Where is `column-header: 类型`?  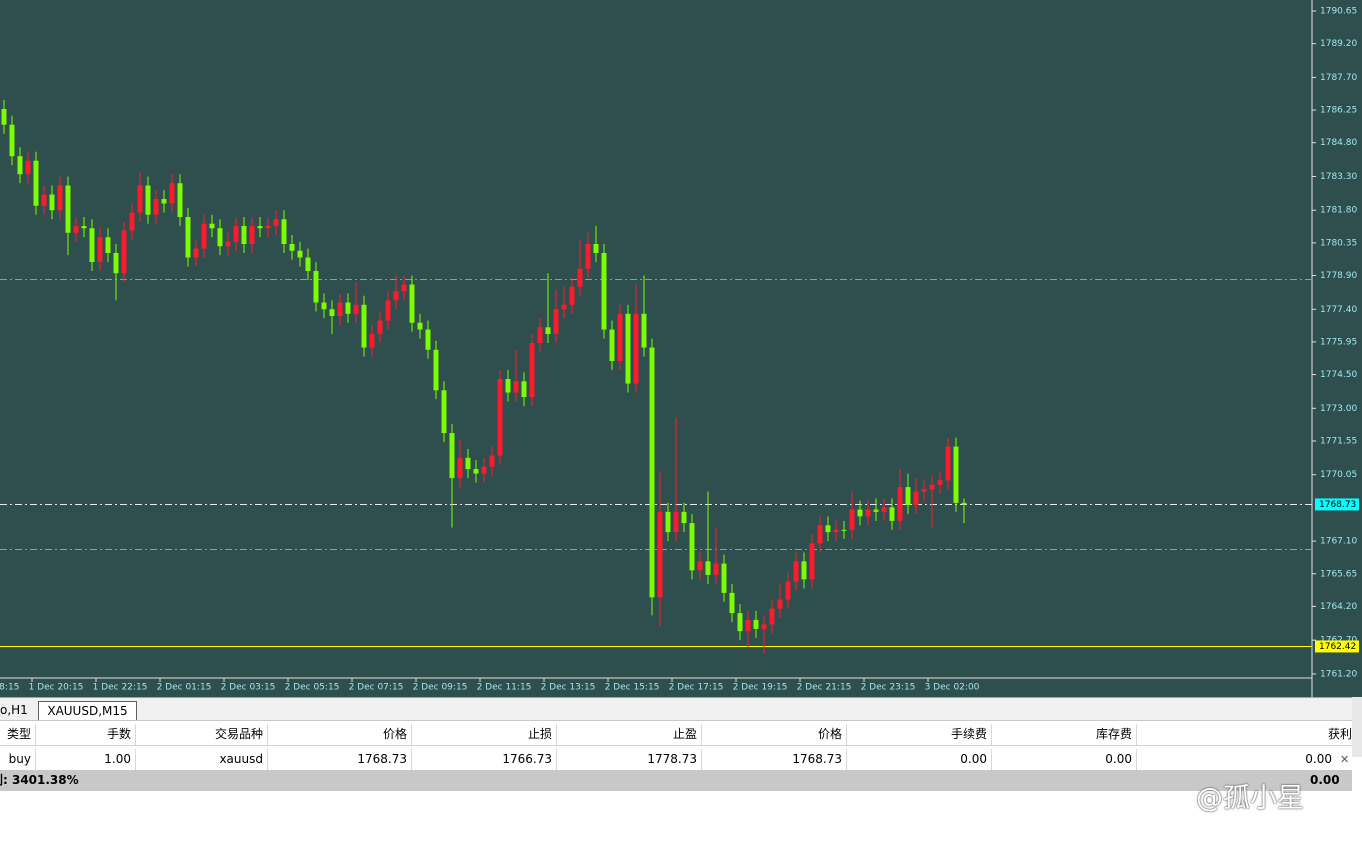 column-header: 类型 is located at coordinates (18, 734).